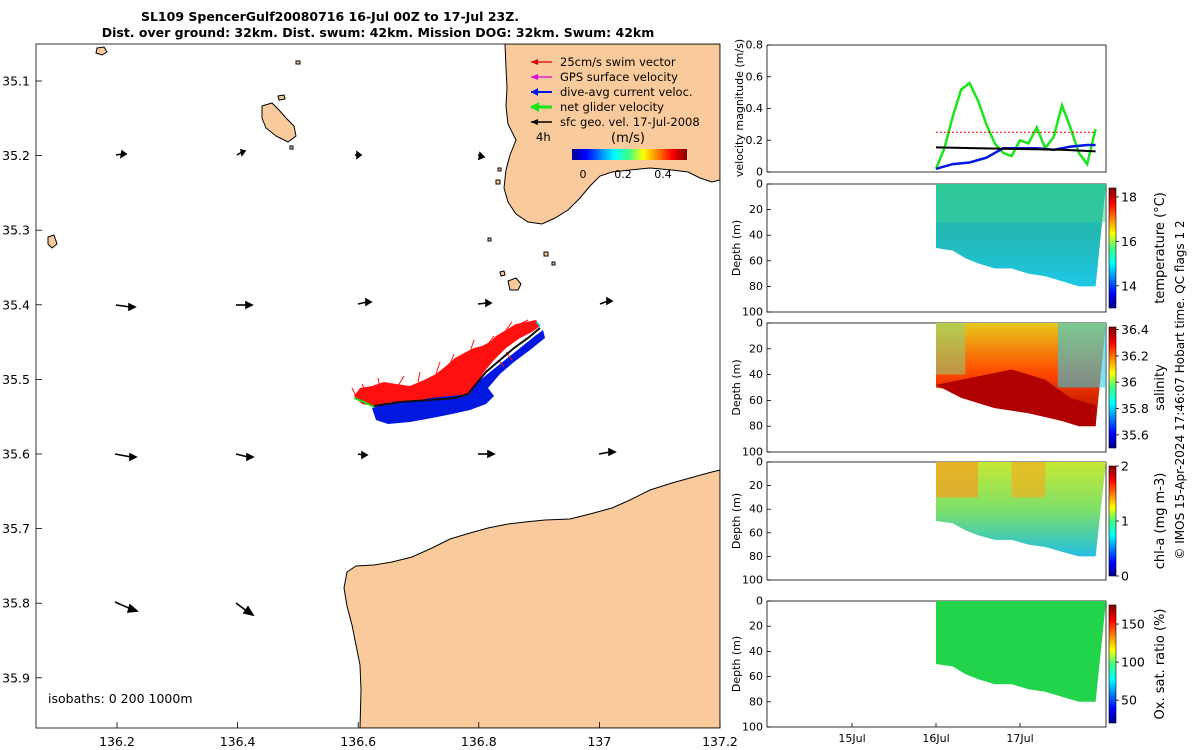  Describe the element at coordinates (1129, 382) in the screenshot. I see `colorbar-tick-label: 36` at that location.